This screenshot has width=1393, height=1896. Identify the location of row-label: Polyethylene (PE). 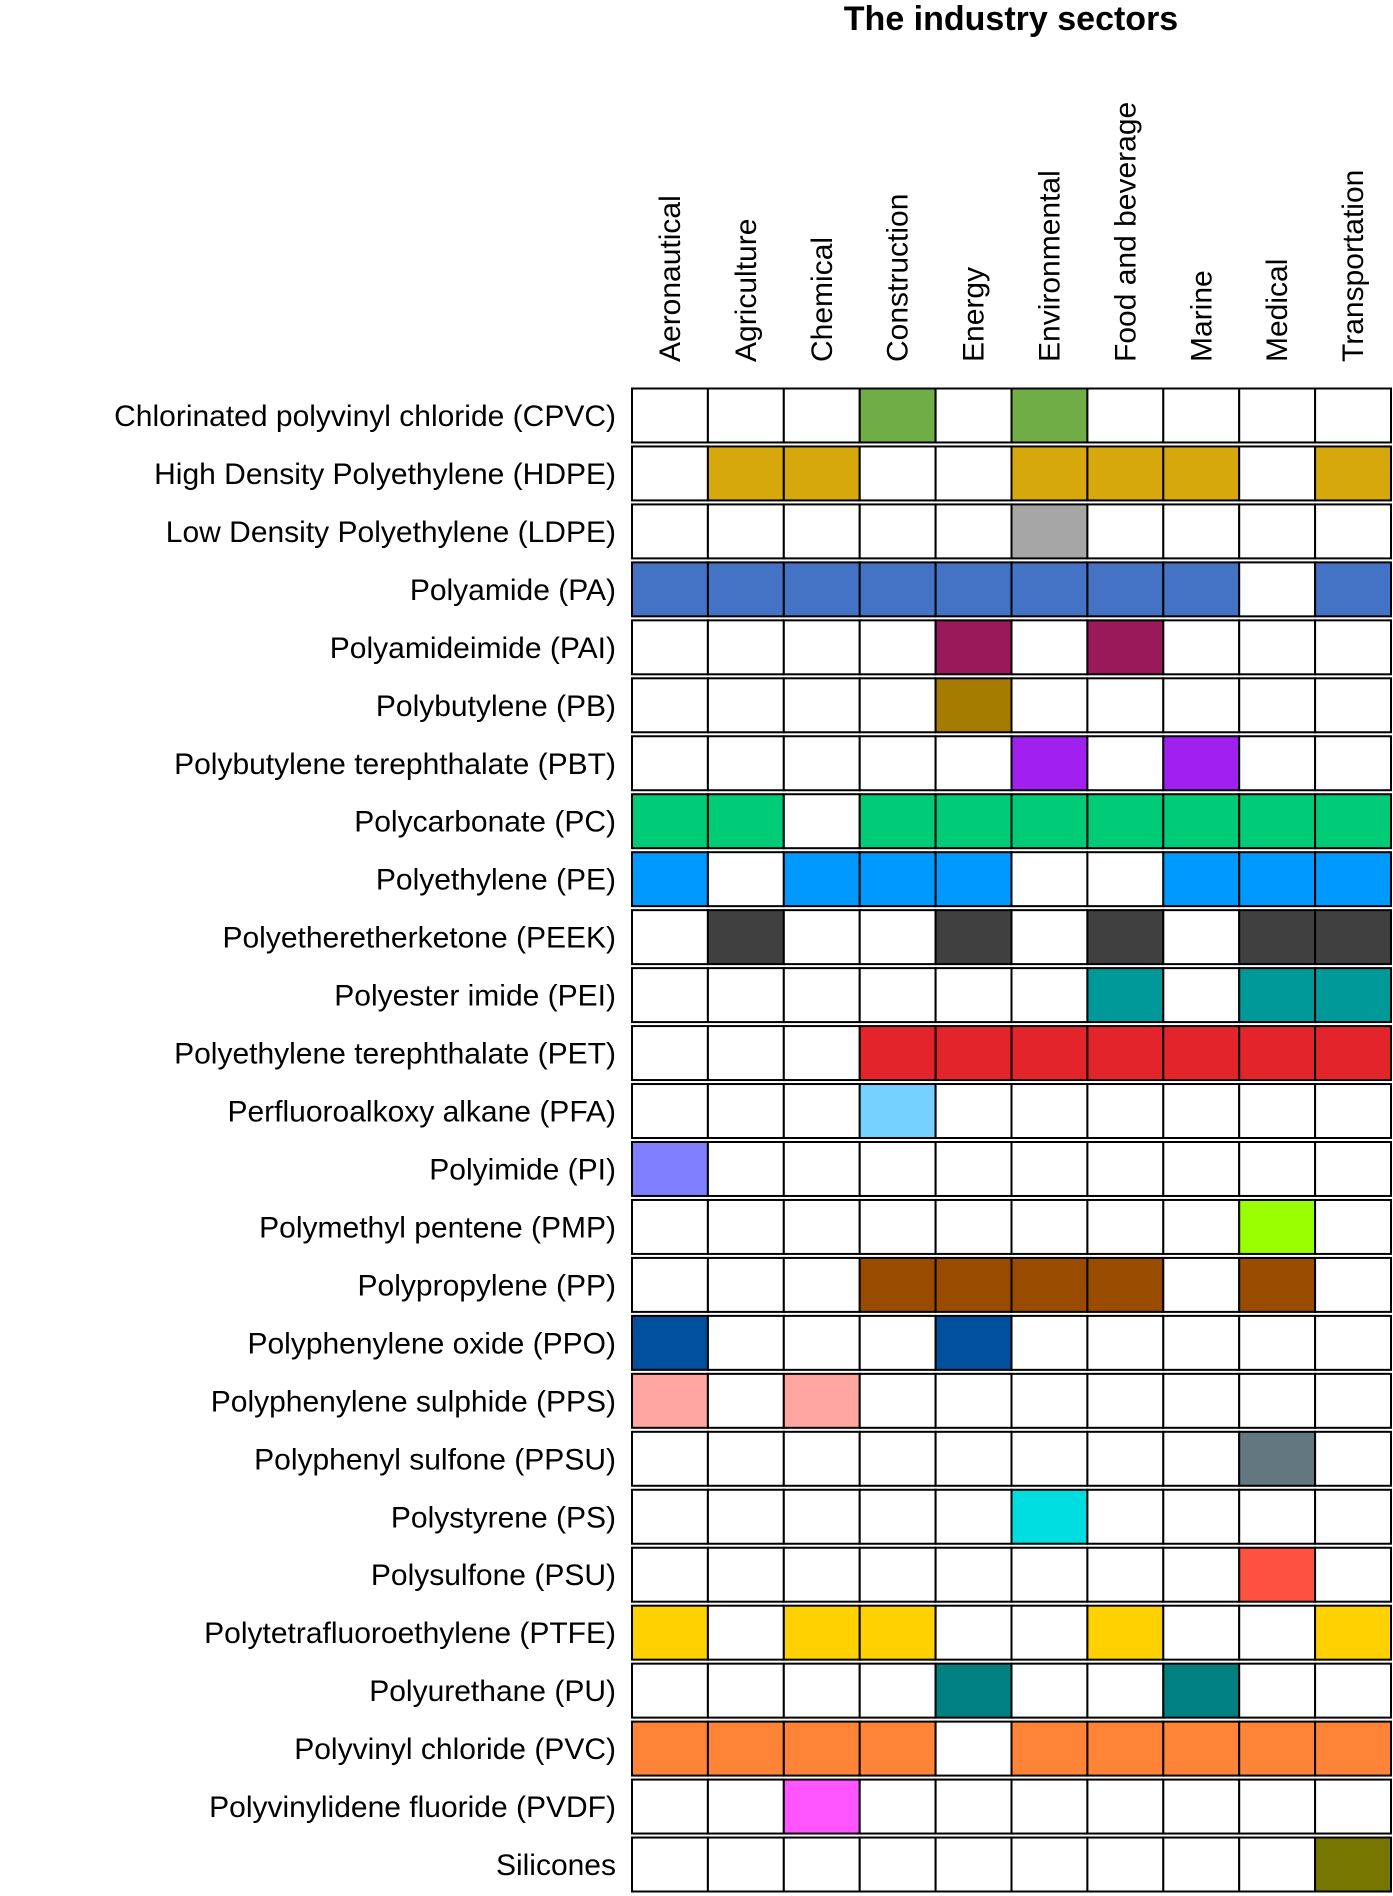
(496, 880).